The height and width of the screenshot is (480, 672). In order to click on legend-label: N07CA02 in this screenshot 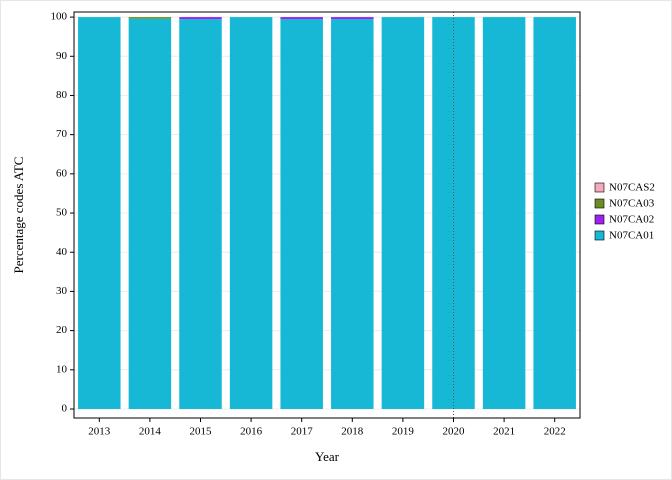, I will do `click(631, 220)`.